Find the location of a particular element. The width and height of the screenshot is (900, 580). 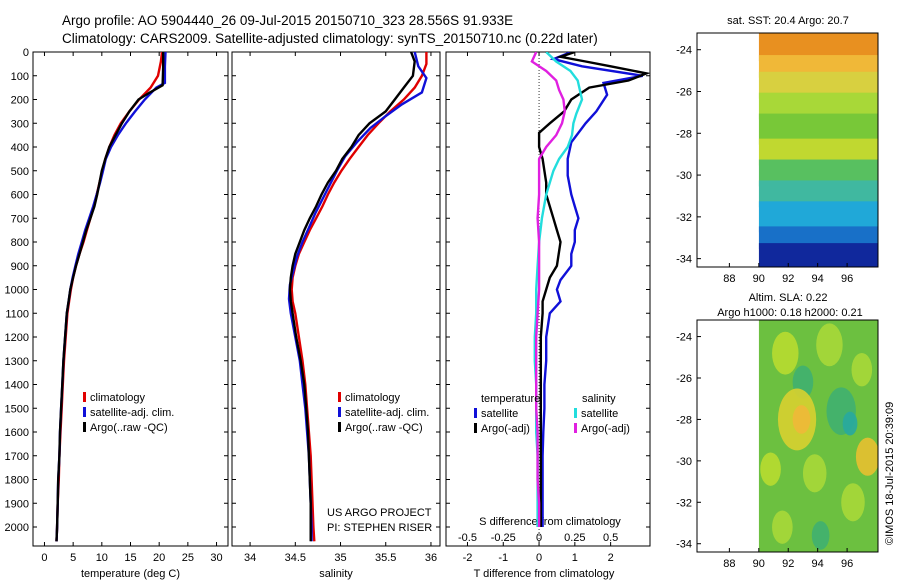

difference-x-tick-label: -1 is located at coordinates (503, 558).